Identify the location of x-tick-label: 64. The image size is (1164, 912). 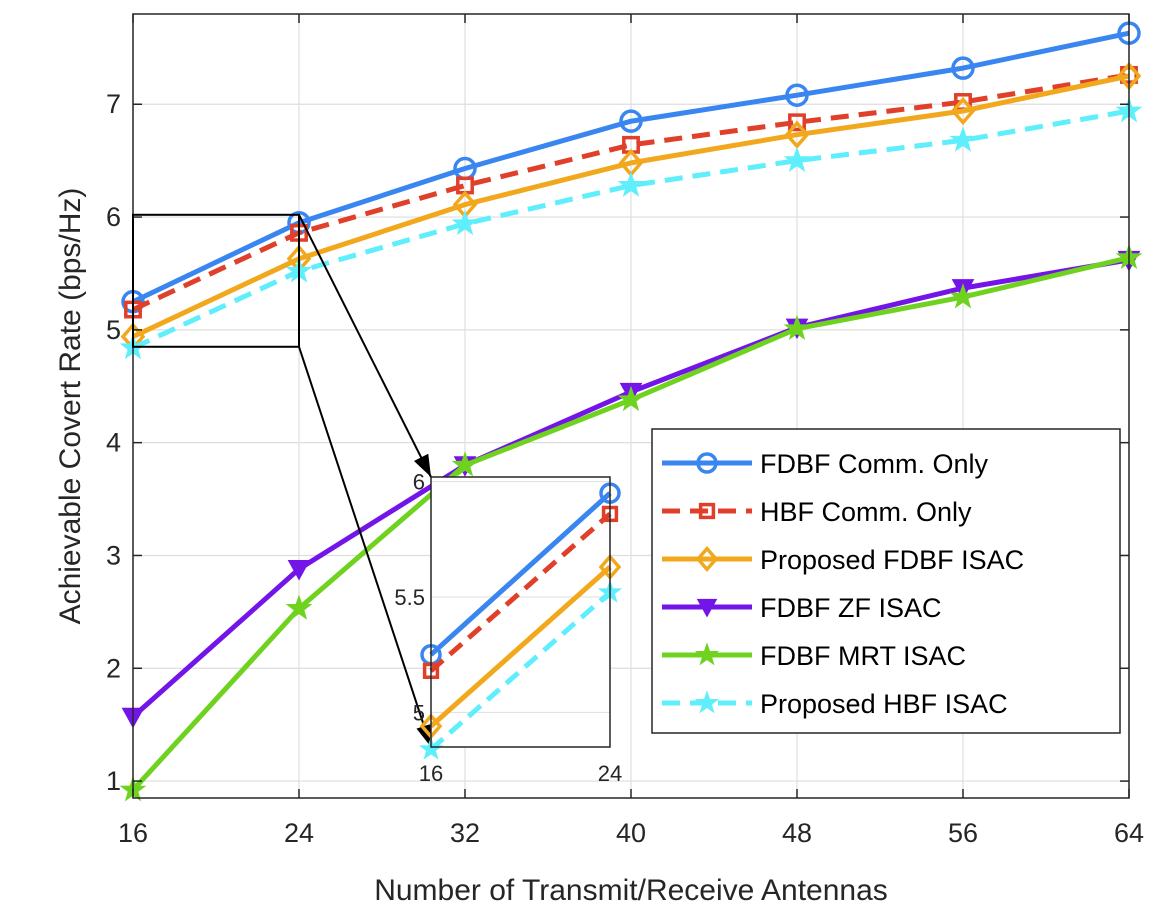
(1129, 833).